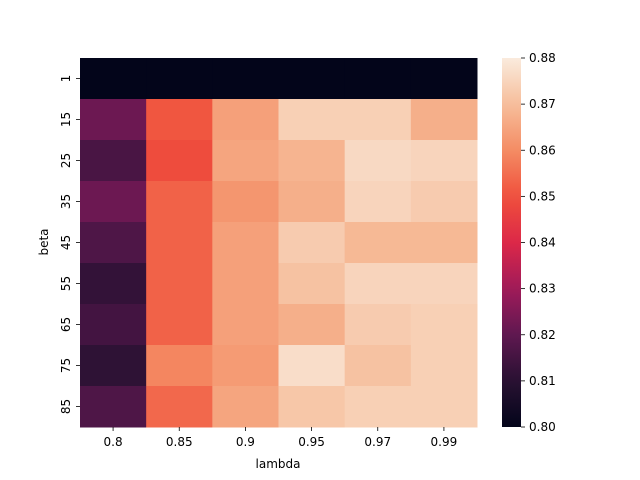 Image resolution: width=640 pixels, height=480 pixels. I want to click on y-tick-label: 75, so click(66, 365).